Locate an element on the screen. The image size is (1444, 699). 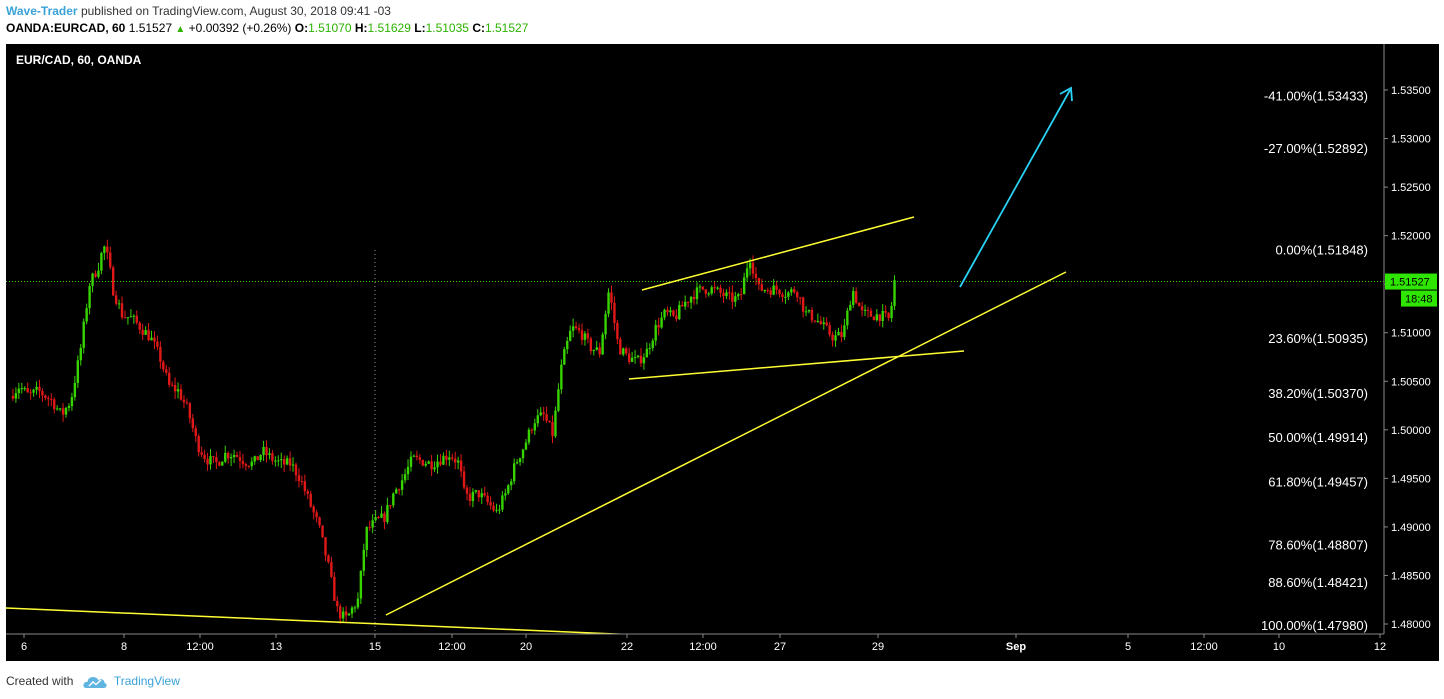
price-axis-bg is located at coordinates (1411, 352).